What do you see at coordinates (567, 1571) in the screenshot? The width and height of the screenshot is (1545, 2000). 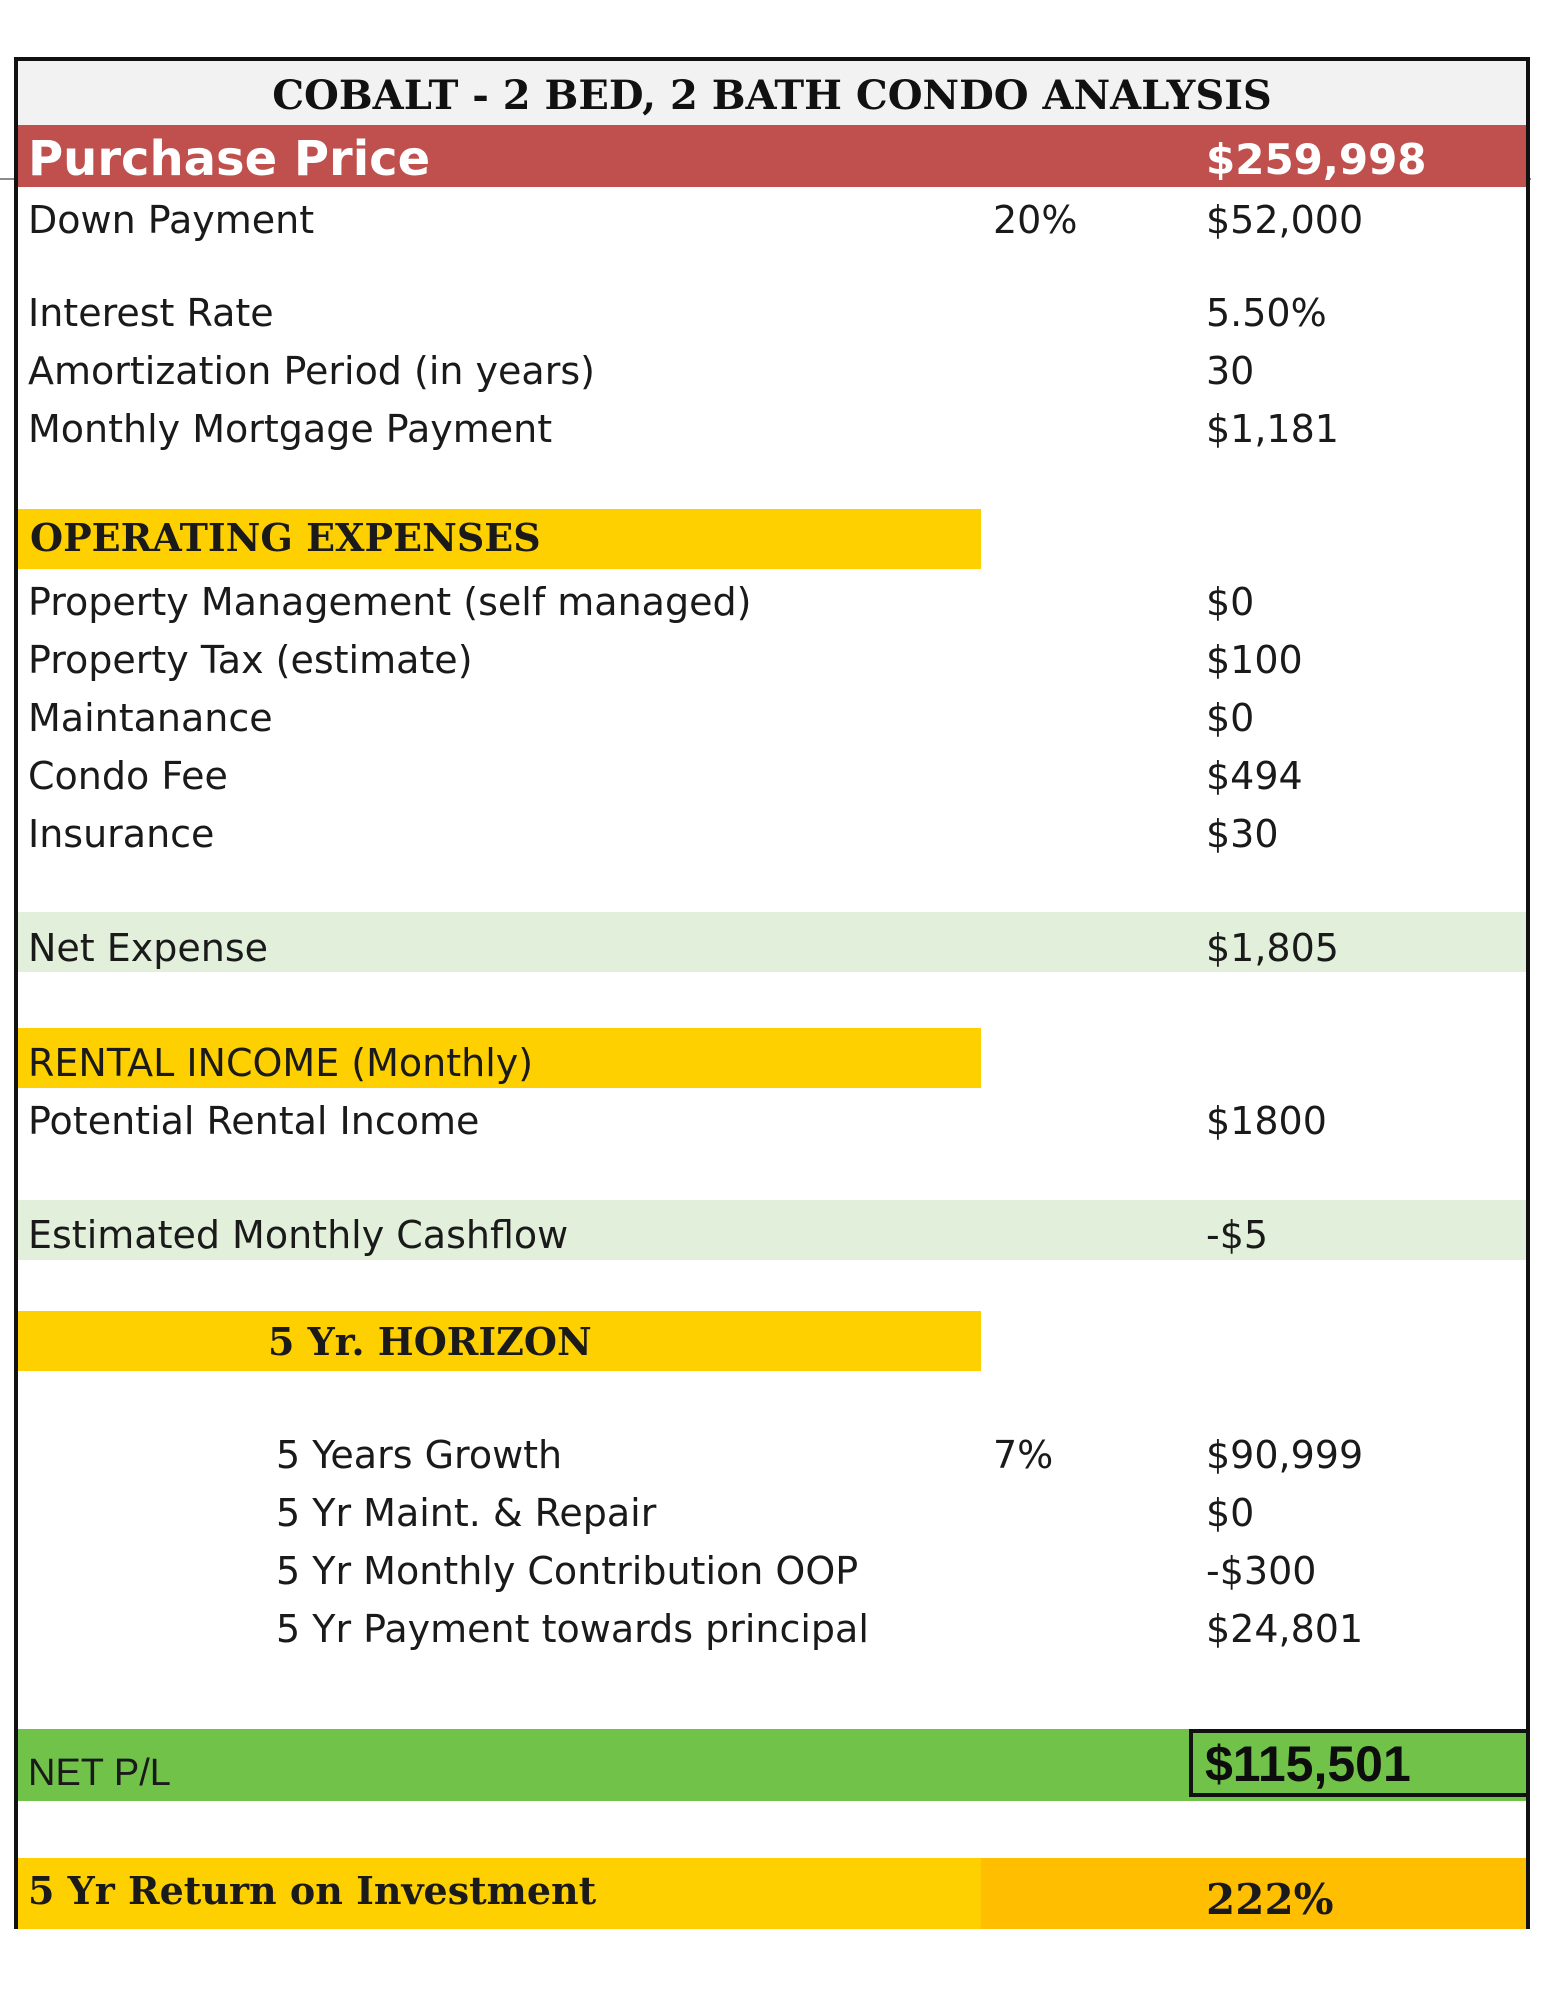 I see `horizon-label: 5 Yr Monthly Contribution OOP` at bounding box center [567, 1571].